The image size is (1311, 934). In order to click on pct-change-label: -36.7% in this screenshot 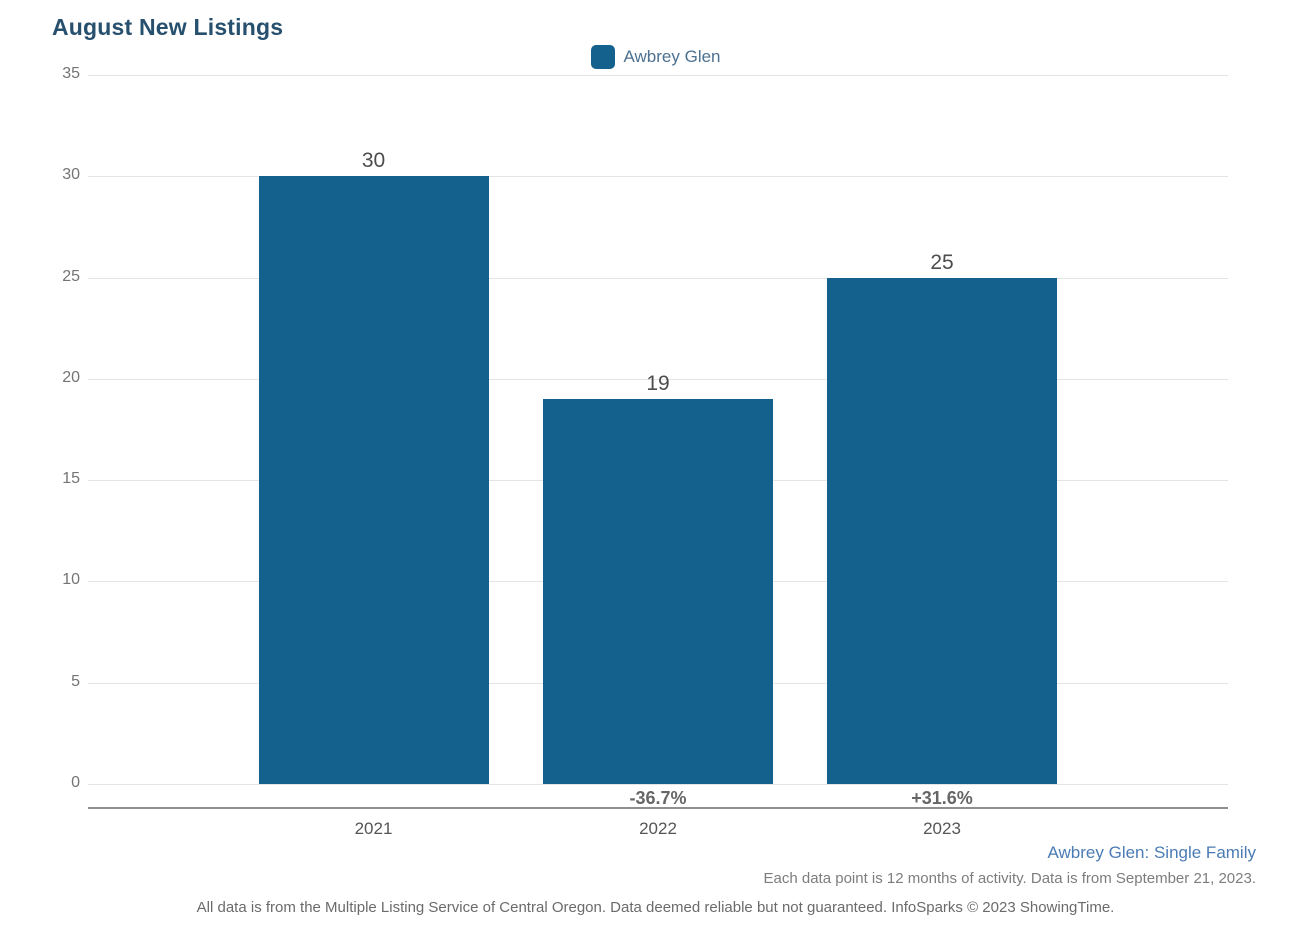, I will do `click(658, 798)`.